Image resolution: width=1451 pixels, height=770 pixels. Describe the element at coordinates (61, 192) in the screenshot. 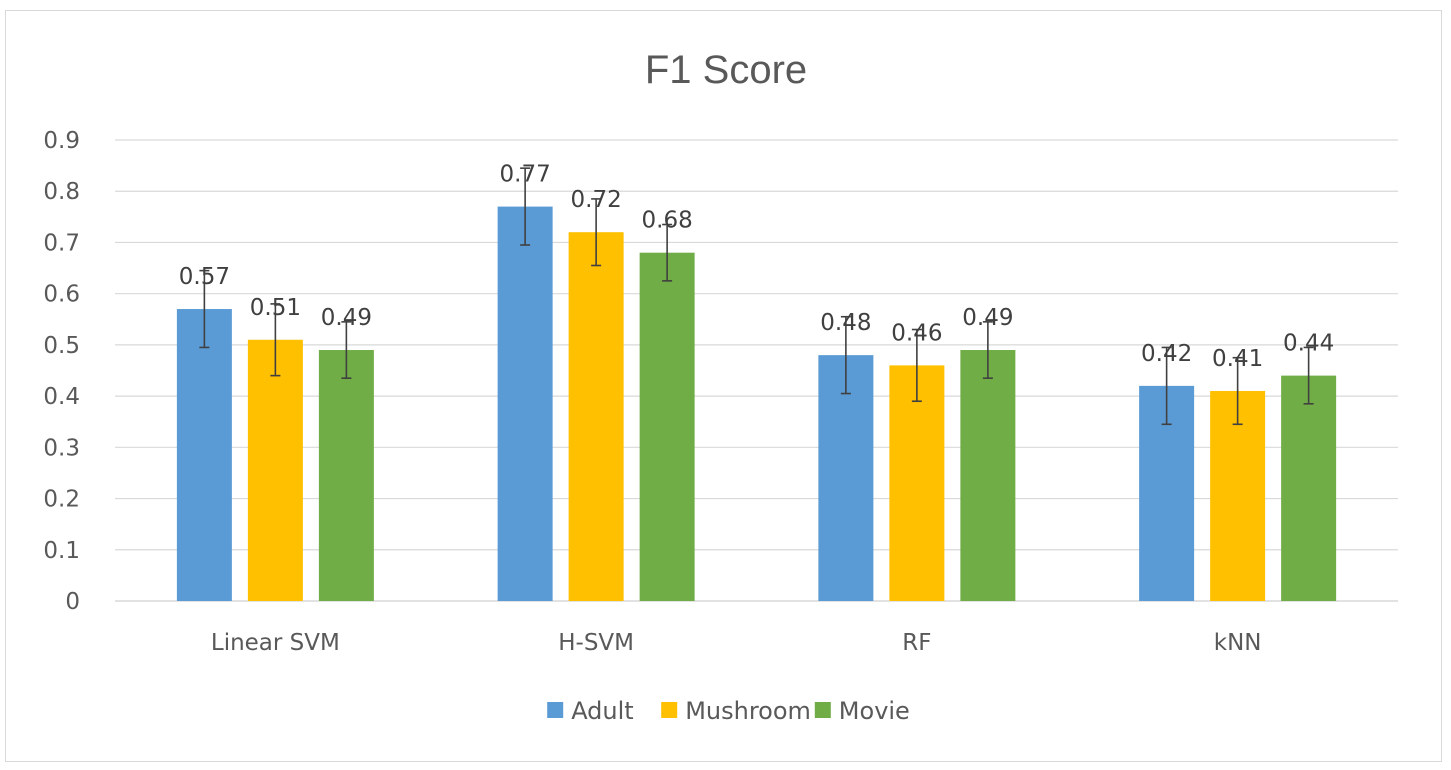

I see `y-tick-label: 0.8` at that location.